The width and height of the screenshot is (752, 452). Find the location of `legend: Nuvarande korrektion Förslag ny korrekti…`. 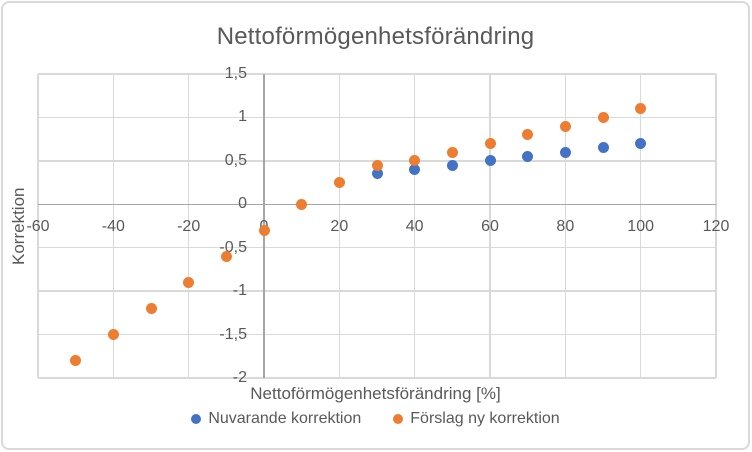

legend: Nuvarande korrektion Förslag ny korrekti… is located at coordinates (375, 419).